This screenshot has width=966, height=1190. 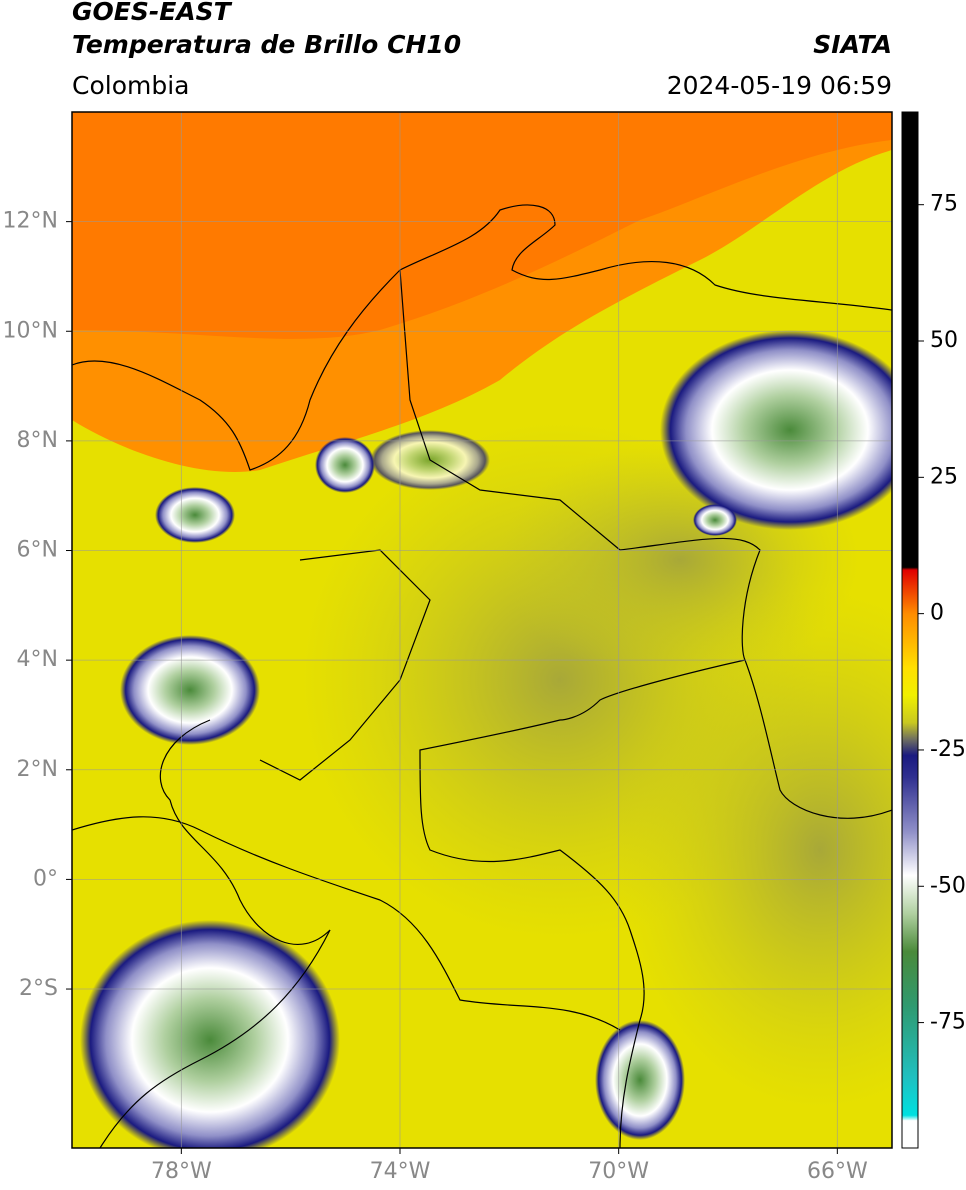 I want to click on colorbar-tick-label: -75, so click(x=948, y=1022).